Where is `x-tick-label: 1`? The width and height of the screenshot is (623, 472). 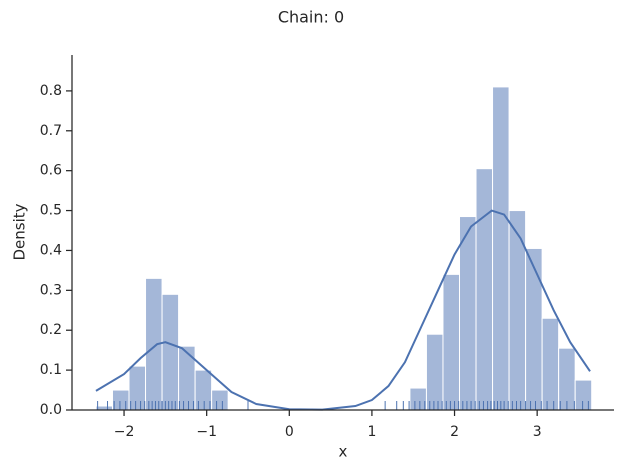 x-tick-label: 1 is located at coordinates (371, 432).